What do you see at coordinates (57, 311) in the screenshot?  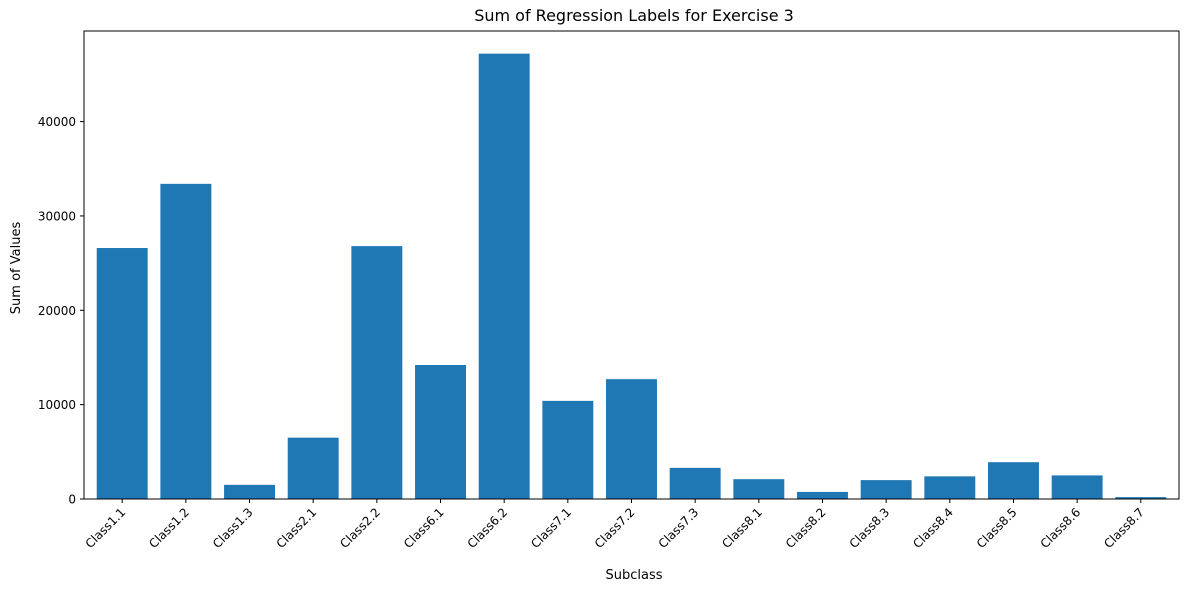 I see `y-tick-label: 20000` at bounding box center [57, 311].